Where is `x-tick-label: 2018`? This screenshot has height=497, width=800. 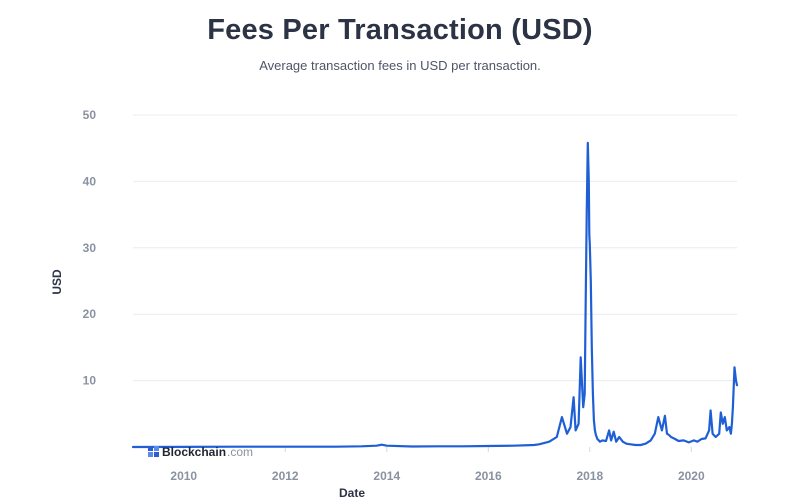
x-tick-label: 2018 is located at coordinates (589, 476).